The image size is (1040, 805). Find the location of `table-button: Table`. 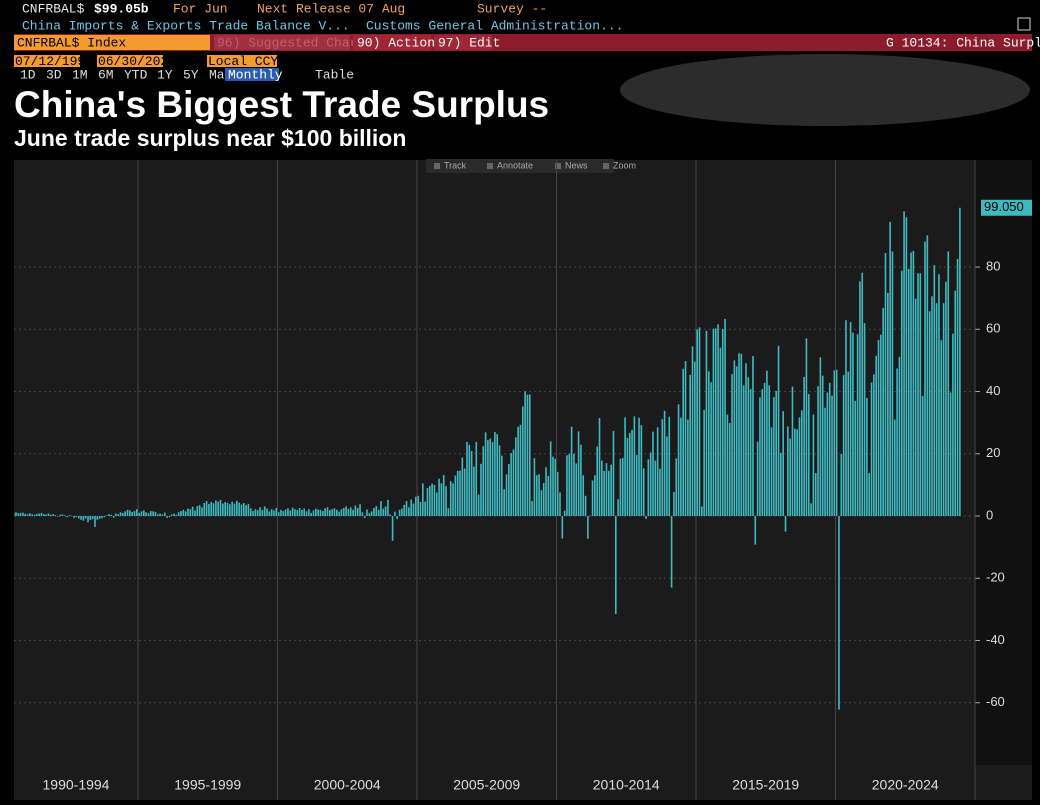

table-button: Table is located at coordinates (334, 74).